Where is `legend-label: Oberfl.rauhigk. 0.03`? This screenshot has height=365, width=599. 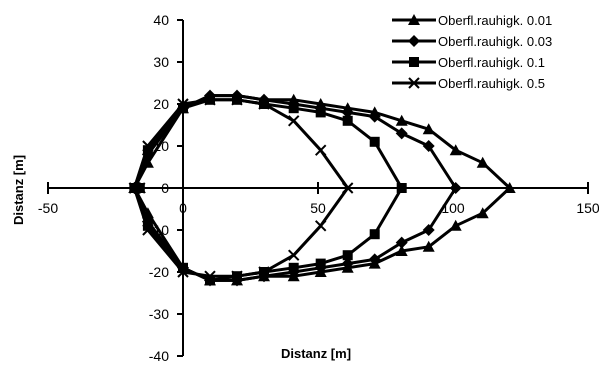 legend-label: Oberfl.rauhigk. 0.03 is located at coordinates (495, 41).